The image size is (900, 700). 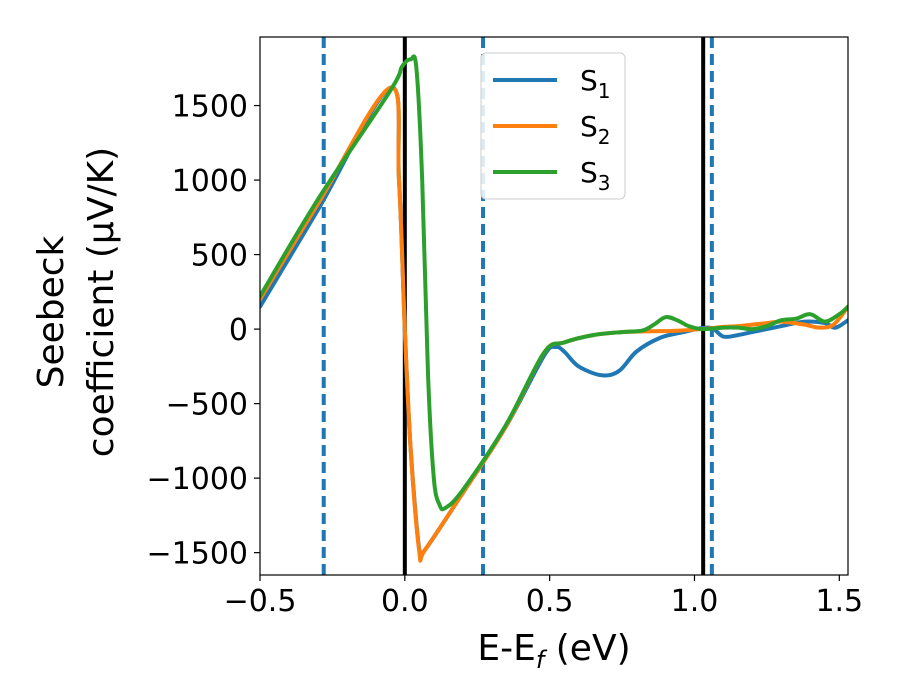 What do you see at coordinates (197, 554) in the screenshot?
I see `y-tick-label: −1500` at bounding box center [197, 554].